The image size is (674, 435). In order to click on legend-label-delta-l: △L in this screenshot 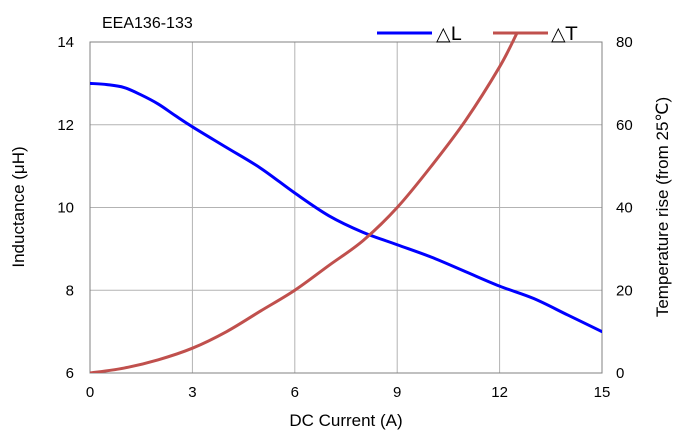, I will do `click(449, 34)`.